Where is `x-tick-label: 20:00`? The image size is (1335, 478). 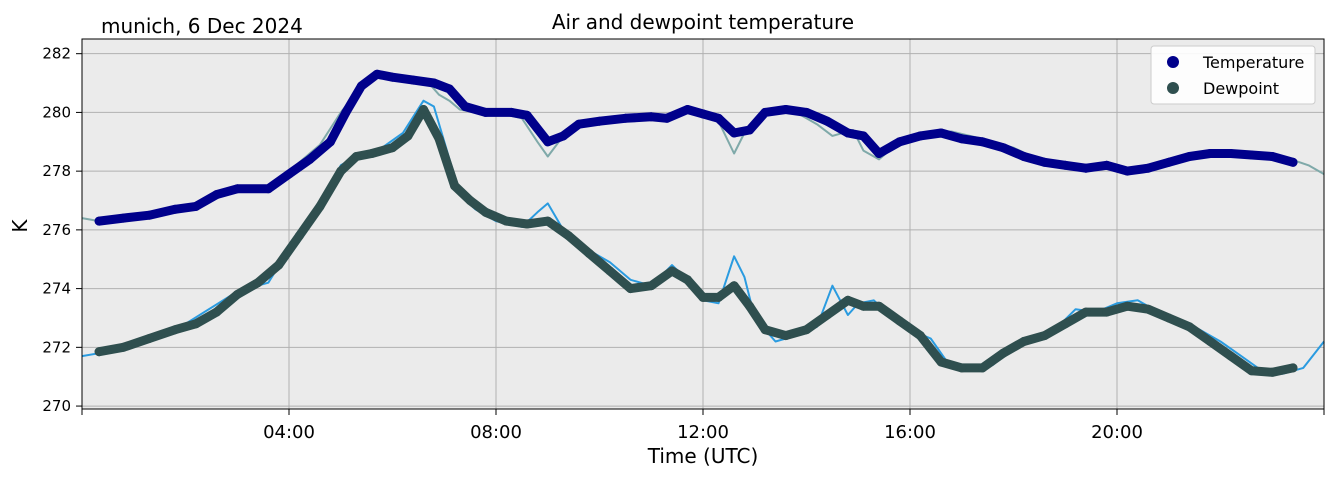 x-tick-label: 20:00 is located at coordinates (1117, 432).